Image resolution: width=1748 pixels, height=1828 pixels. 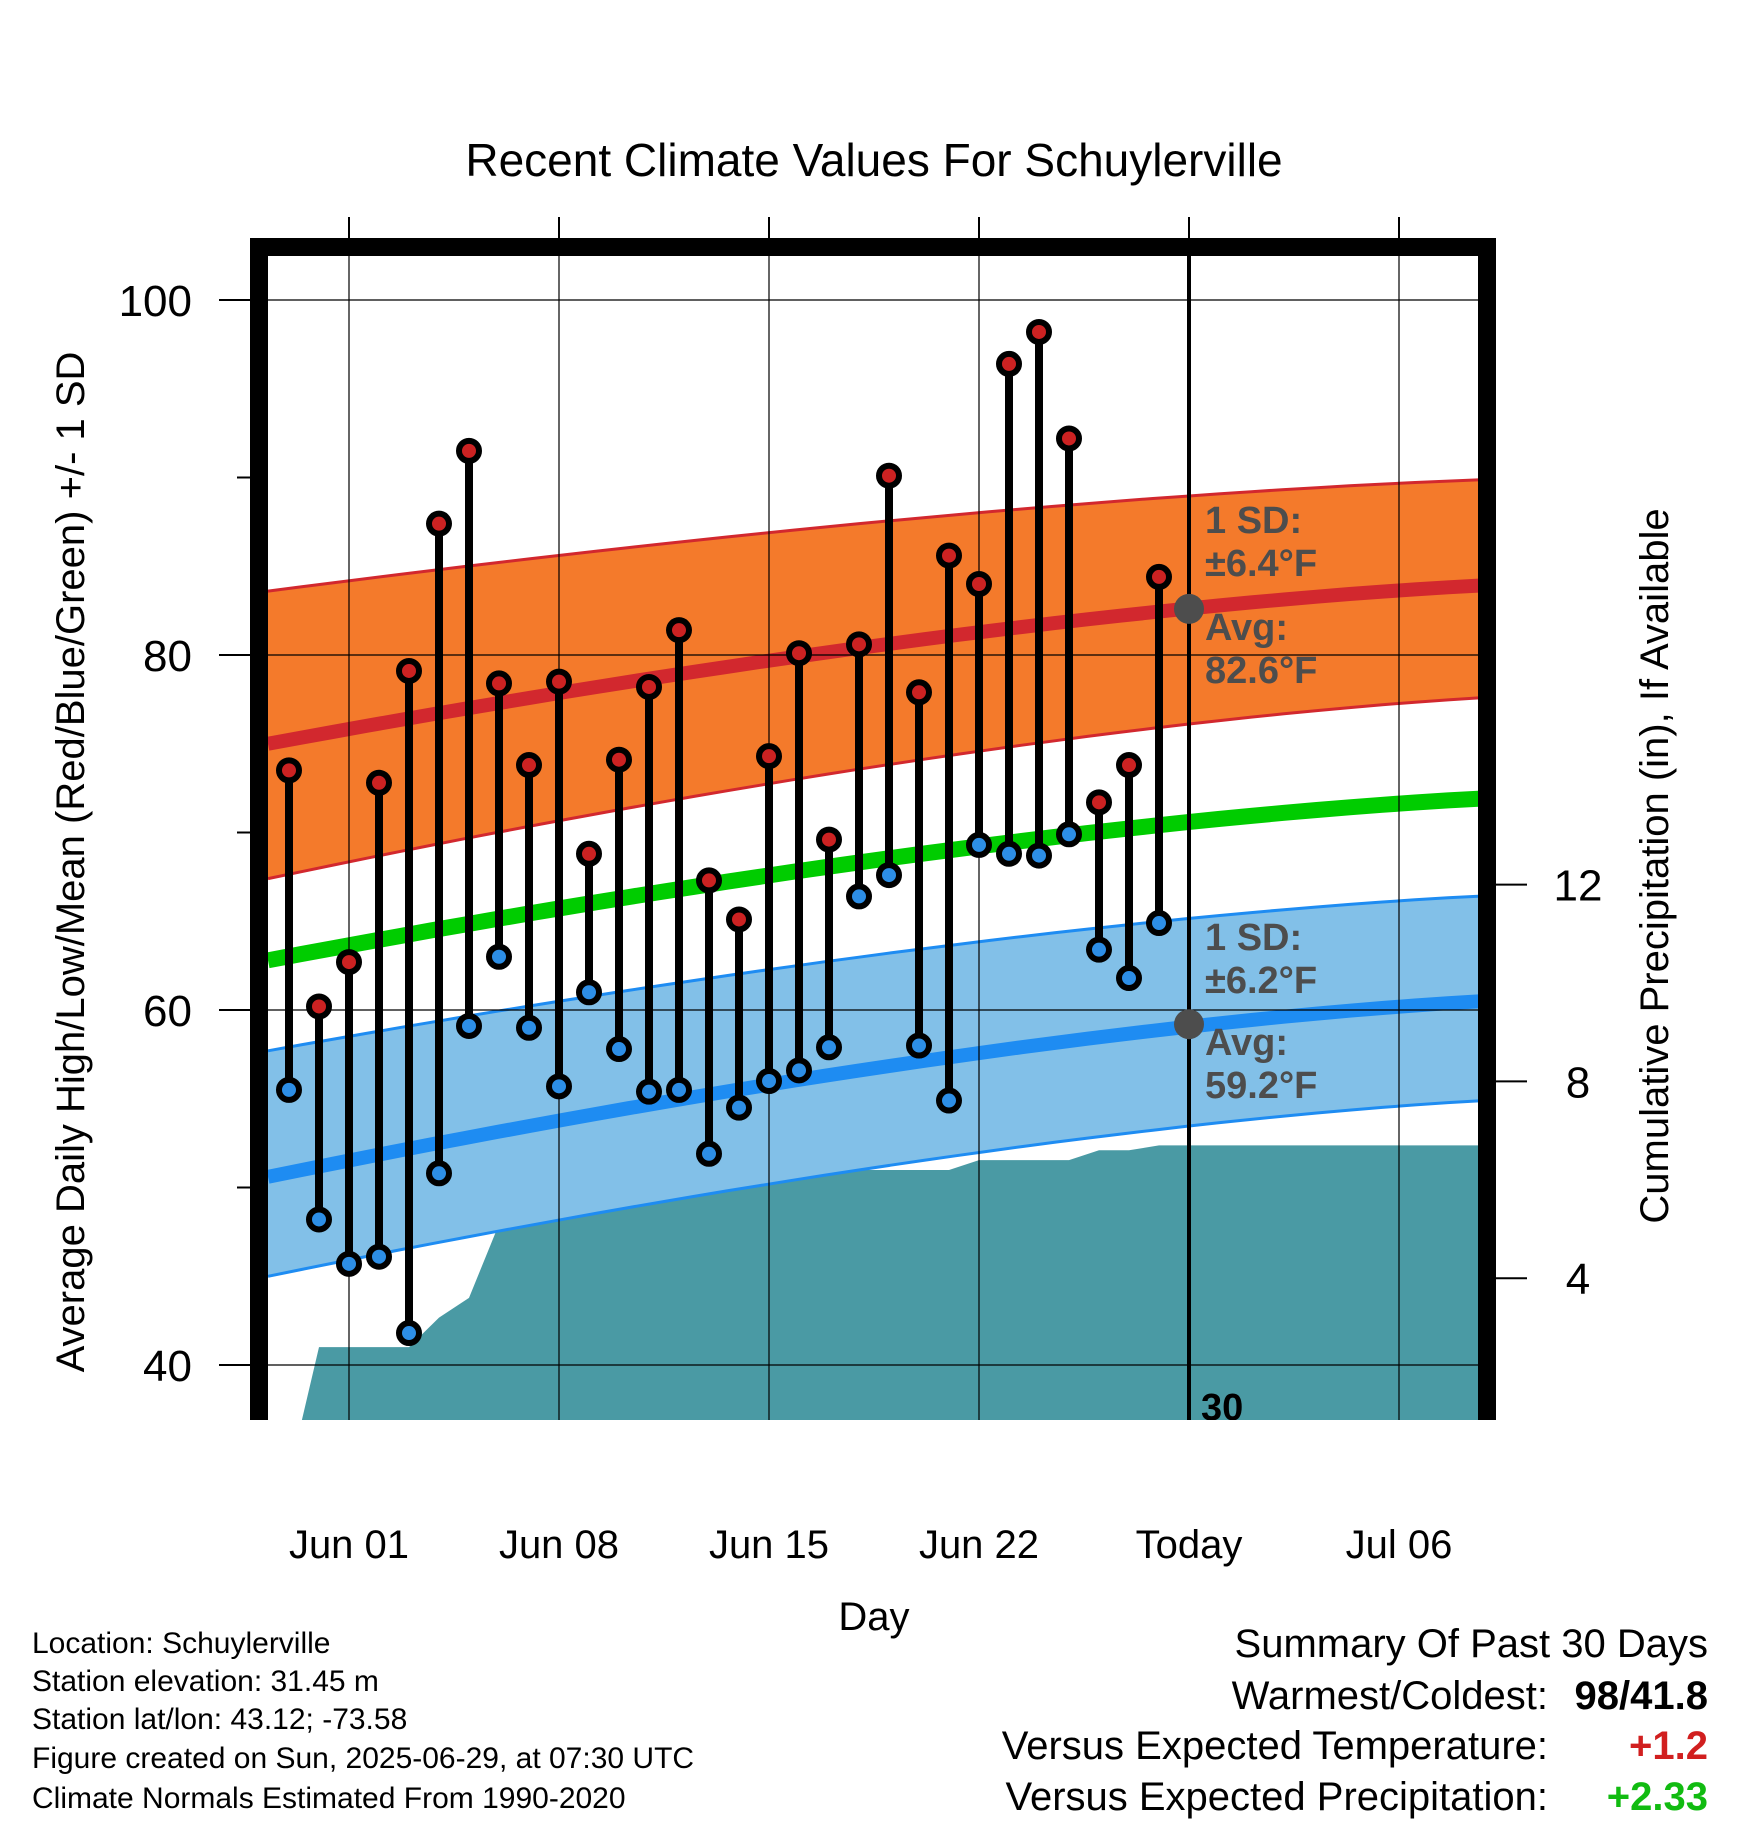 I want to click on footer-elevation: Station elevation: 31.45 m, so click(x=205, y=1681).